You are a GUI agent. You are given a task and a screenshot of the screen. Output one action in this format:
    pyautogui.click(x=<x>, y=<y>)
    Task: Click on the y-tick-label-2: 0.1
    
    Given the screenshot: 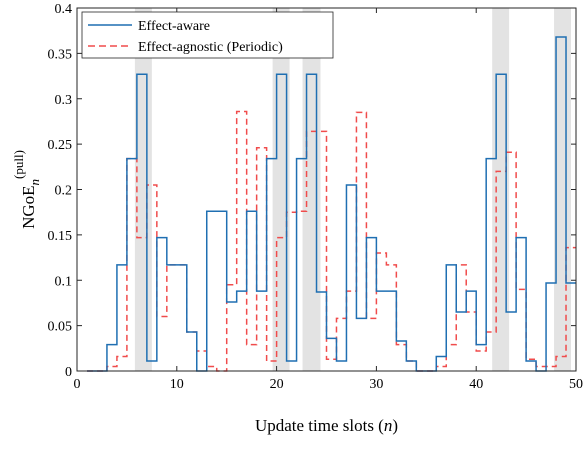 What is the action you would take?
    pyautogui.click(x=64, y=281)
    